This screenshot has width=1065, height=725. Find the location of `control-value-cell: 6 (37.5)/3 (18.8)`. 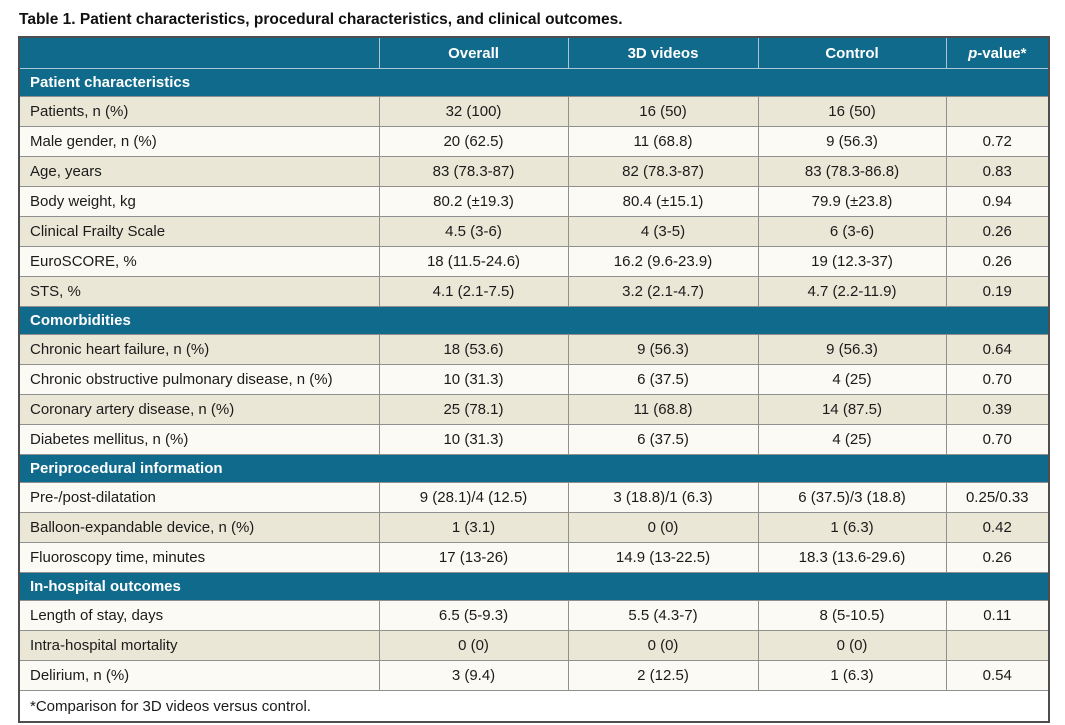

control-value-cell: 6 (37.5)/3 (18.8) is located at coordinates (852, 497).